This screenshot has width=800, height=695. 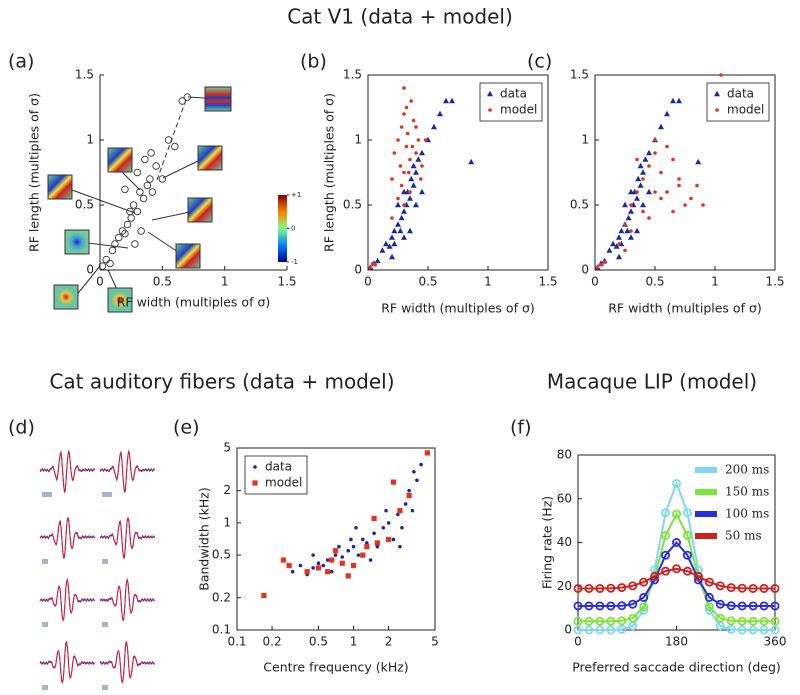 I want to click on y-axis-label: Firing rate (Hz), so click(x=547, y=542).